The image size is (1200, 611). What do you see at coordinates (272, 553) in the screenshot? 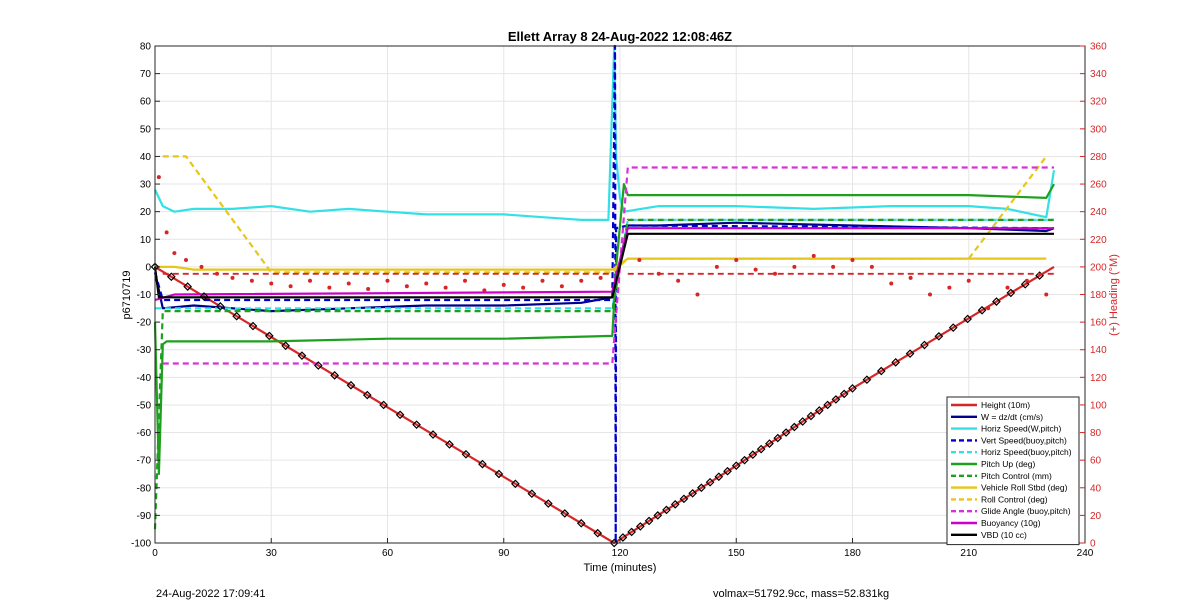
I see `x-tick-label: 30` at bounding box center [272, 553].